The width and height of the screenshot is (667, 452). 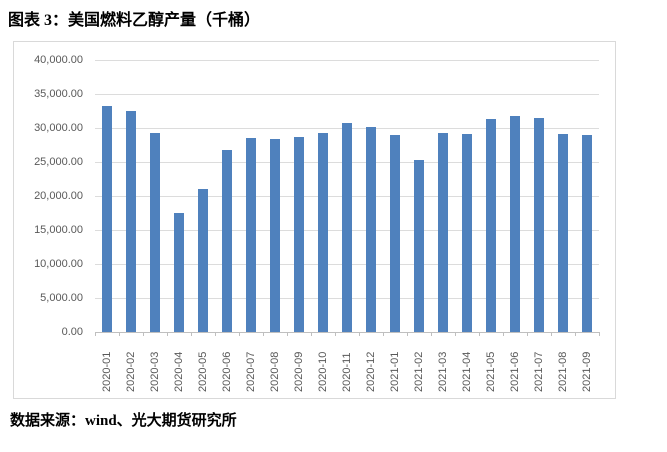 What do you see at coordinates (538, 371) in the screenshot?
I see `x-tick-label: 2021-07` at bounding box center [538, 371].